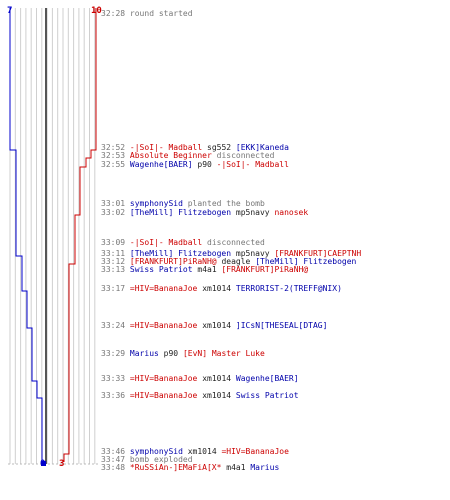 The height and width of the screenshot is (500, 450). I want to click on event-time: 33:11, so click(113, 253).